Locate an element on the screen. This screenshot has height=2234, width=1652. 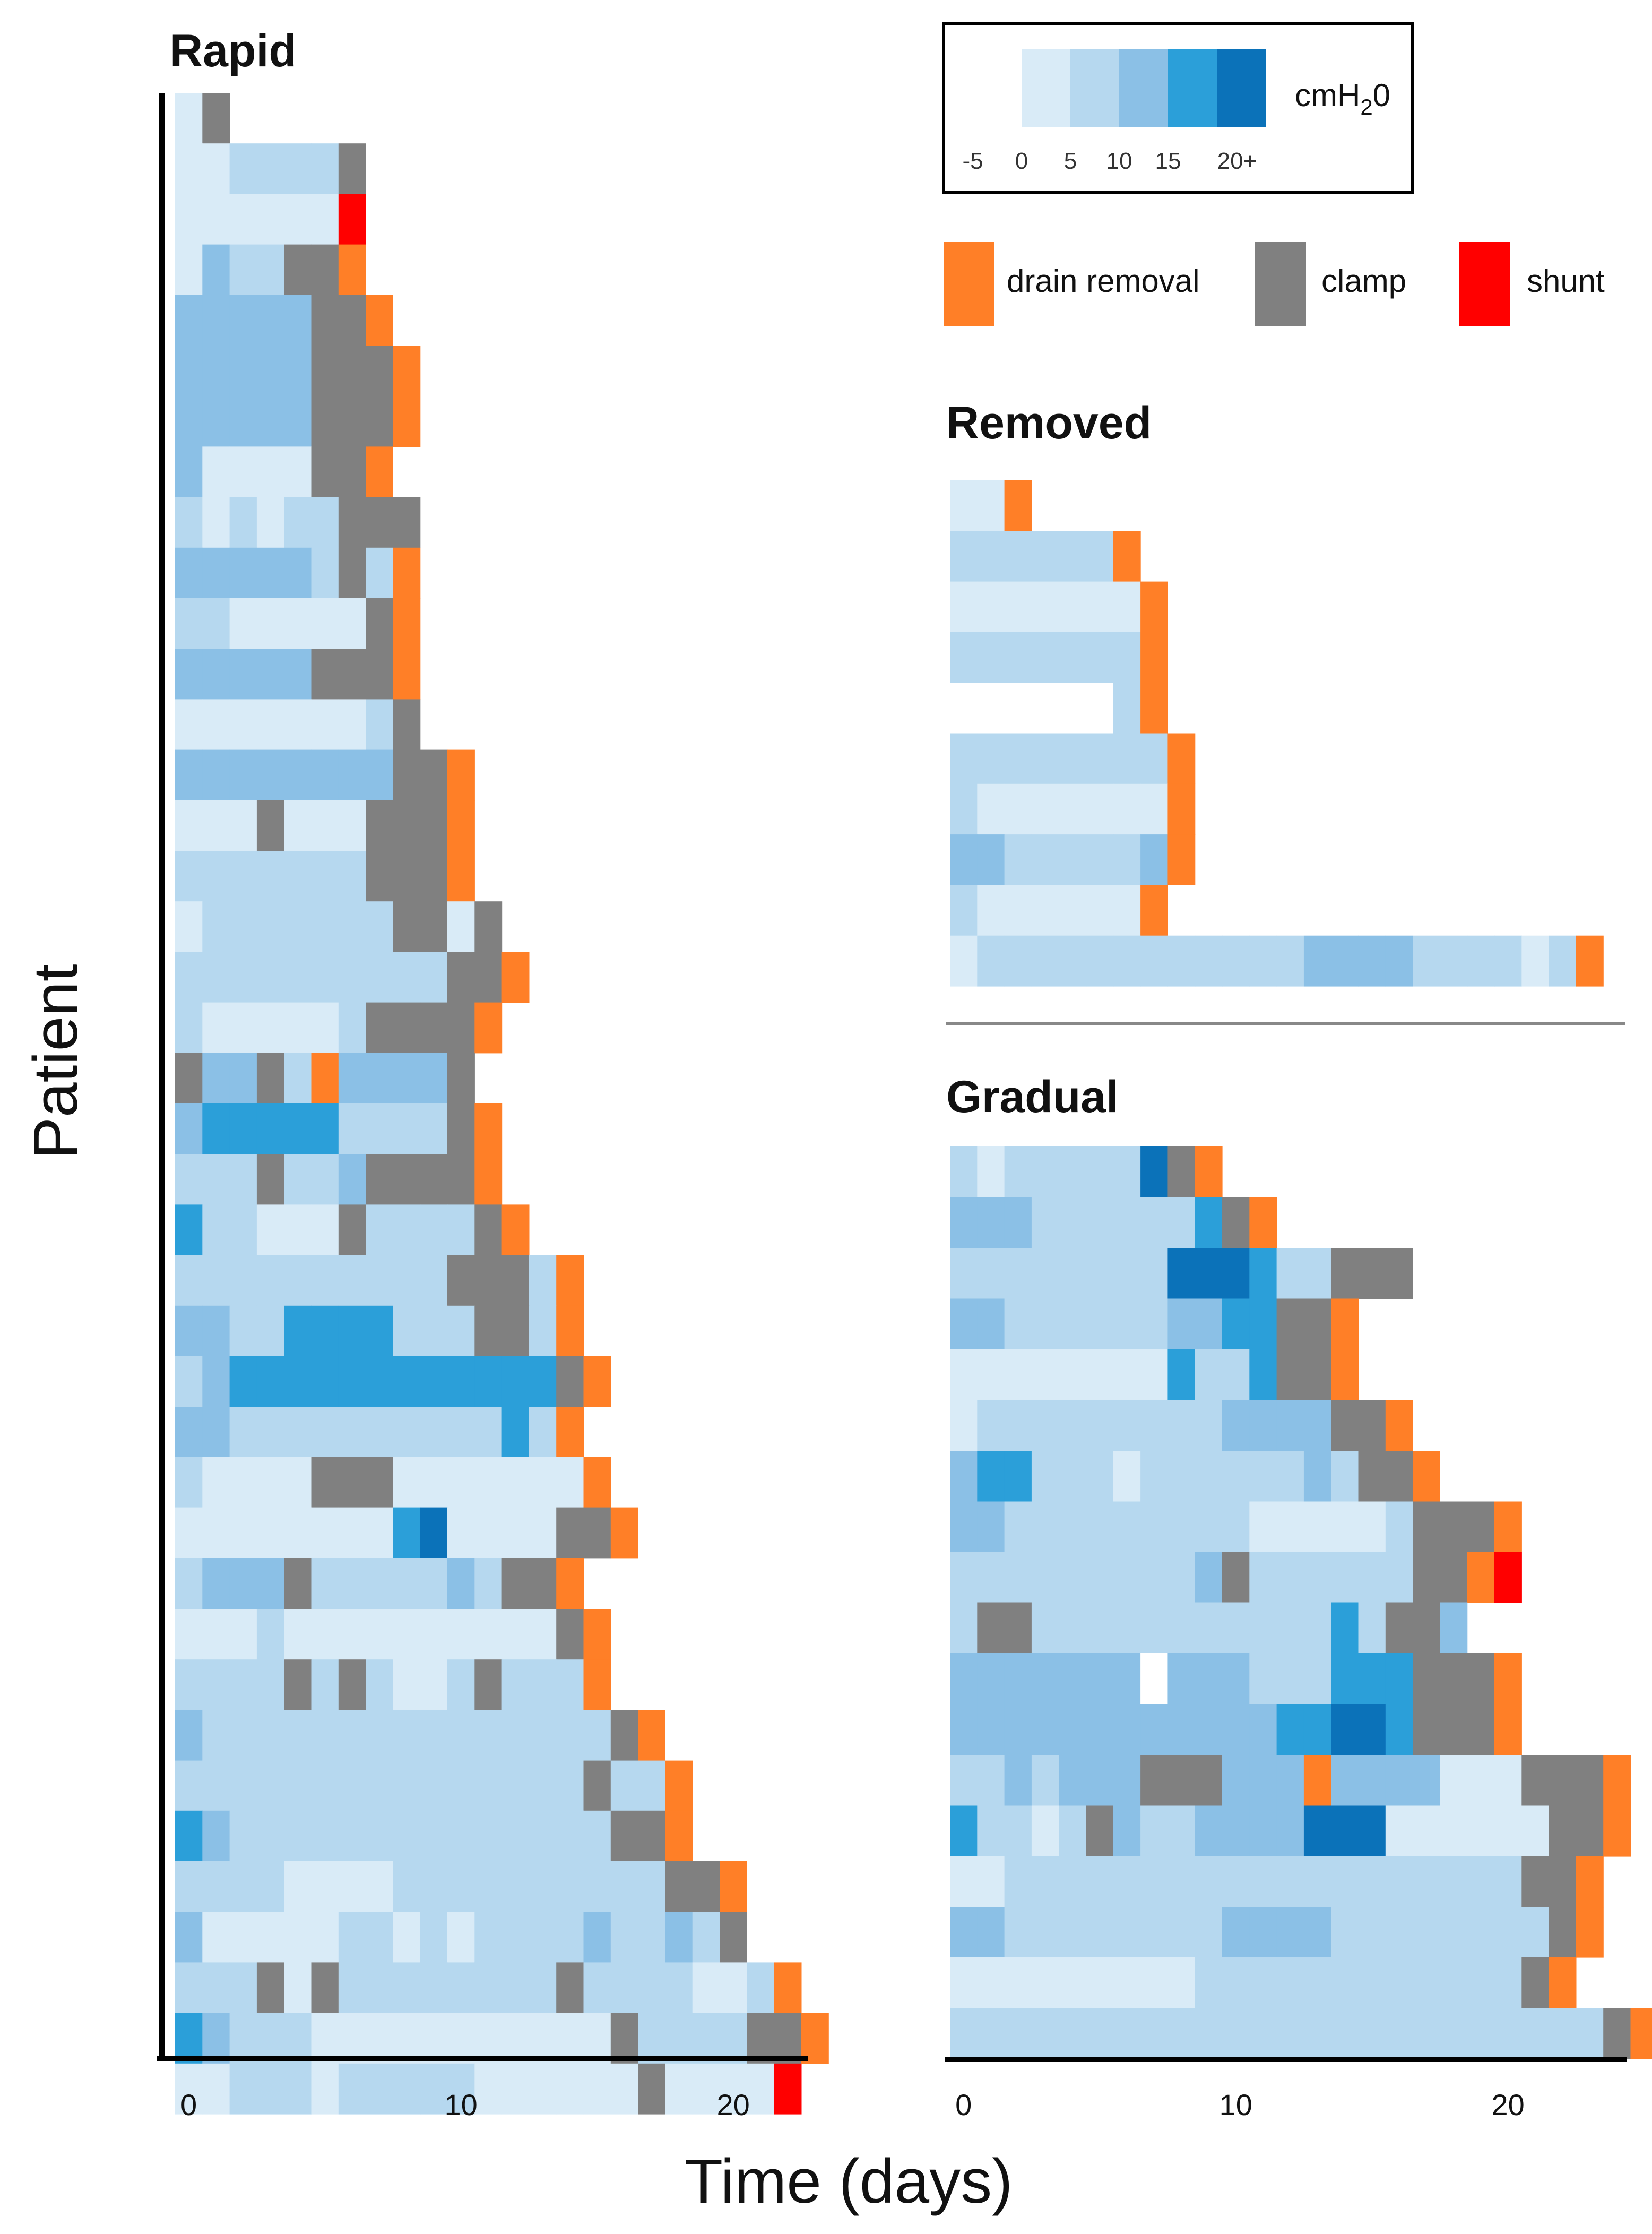
x-tick-label: 20 is located at coordinates (732, 2105).